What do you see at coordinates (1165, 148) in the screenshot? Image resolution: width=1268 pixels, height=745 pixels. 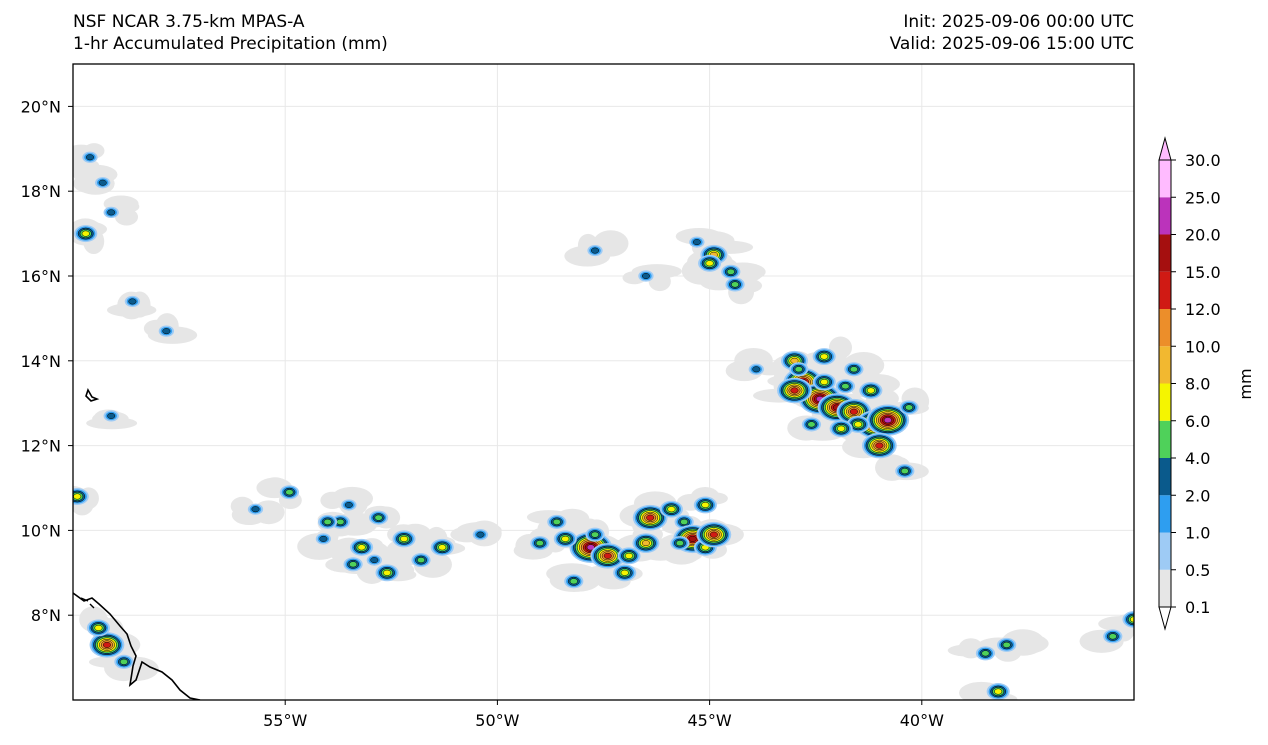 I see `colorbar-extend-max` at bounding box center [1165, 148].